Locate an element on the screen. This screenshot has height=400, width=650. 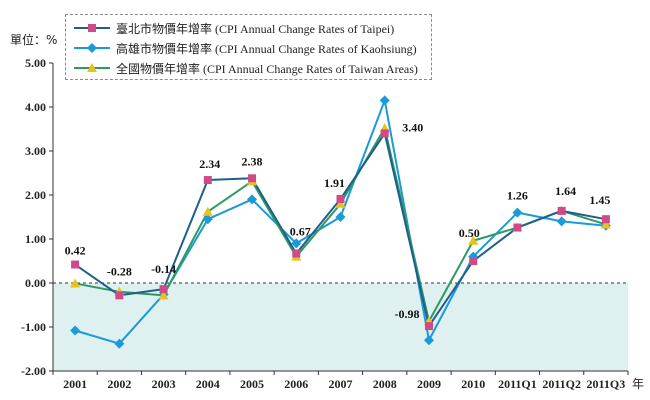
data-label: 0.67 is located at coordinates (300, 232).